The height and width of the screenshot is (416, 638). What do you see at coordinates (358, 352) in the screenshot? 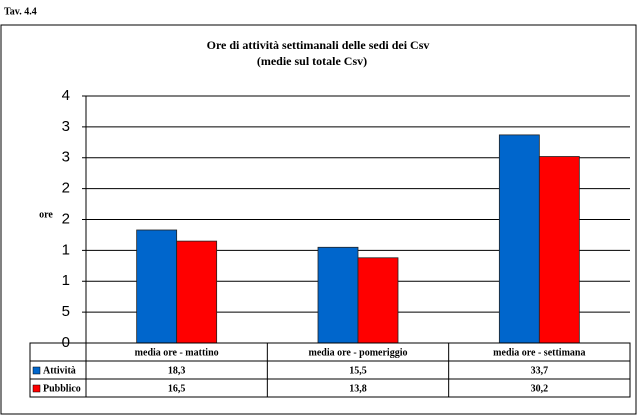
I see `x-tick-label: media ore - pomeriggio` at bounding box center [358, 352].